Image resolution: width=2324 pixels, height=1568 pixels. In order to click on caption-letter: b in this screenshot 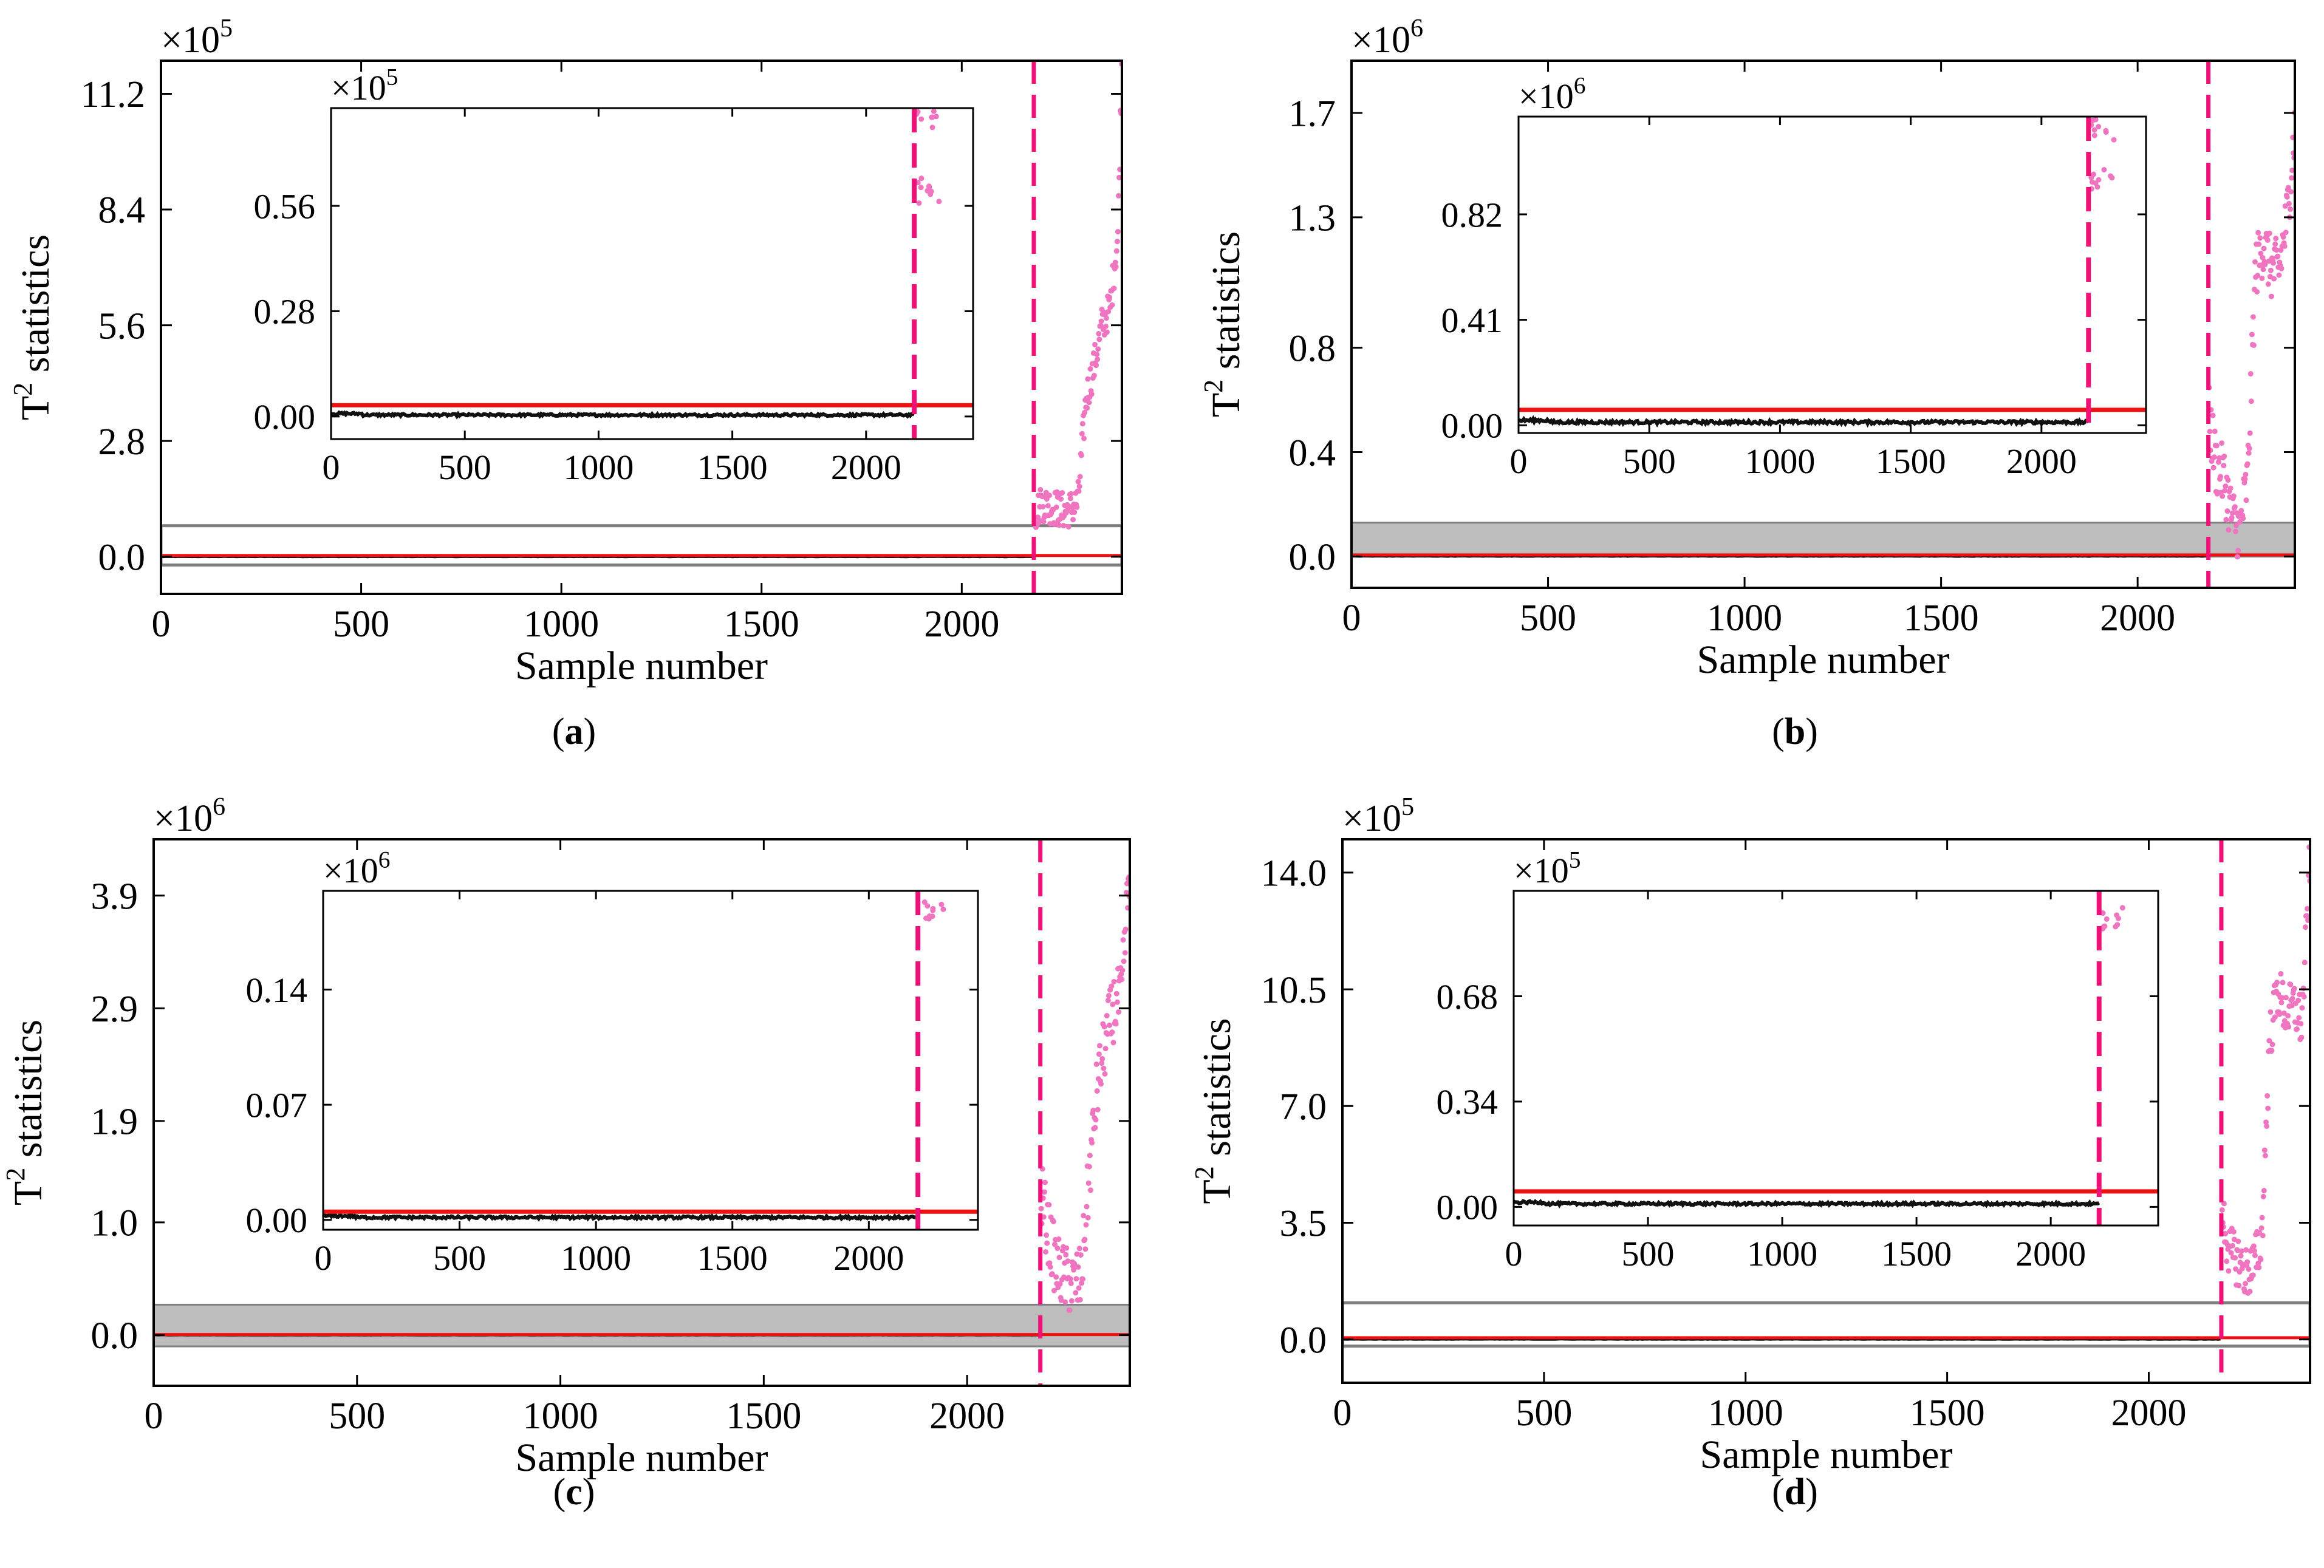, I will do `click(1795, 731)`.